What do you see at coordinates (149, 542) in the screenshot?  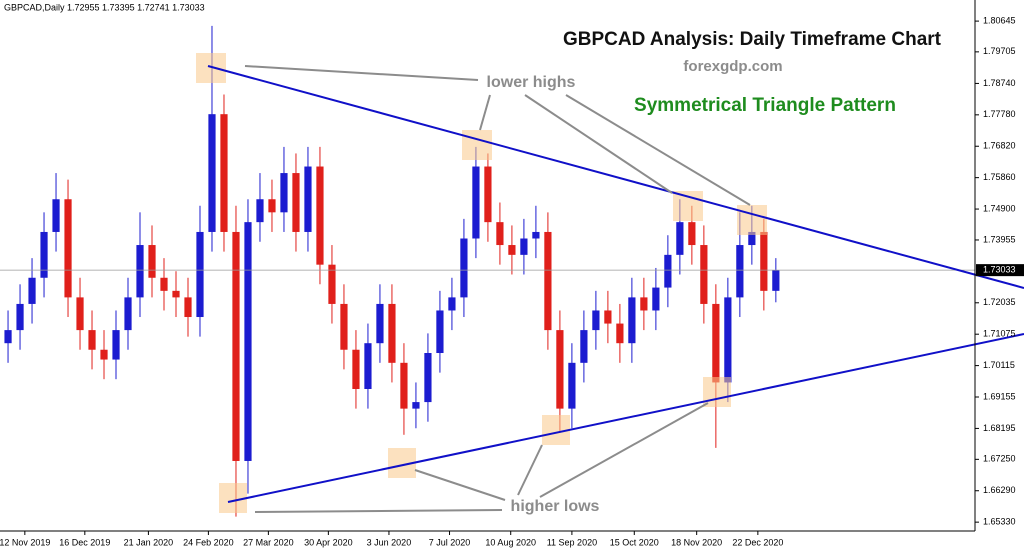 I see `x-tick-label: 21 Jan 2020` at bounding box center [149, 542].